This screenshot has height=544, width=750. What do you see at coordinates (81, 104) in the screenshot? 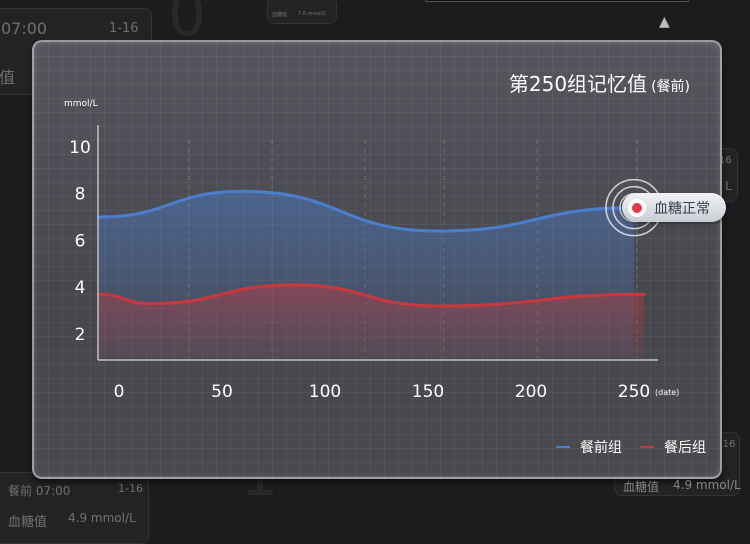
I see `y-axis-unit: mmol/L` at bounding box center [81, 104].